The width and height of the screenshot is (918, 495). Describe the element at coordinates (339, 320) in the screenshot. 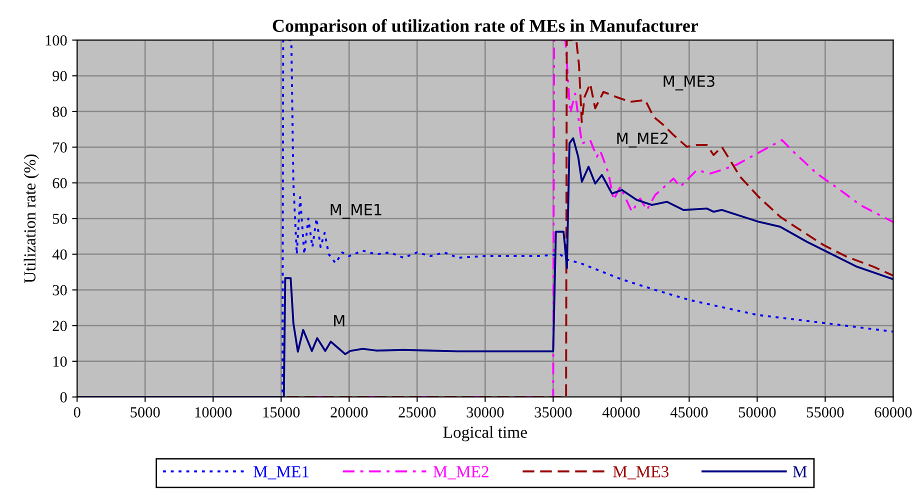

I see `annotation: M` at that location.